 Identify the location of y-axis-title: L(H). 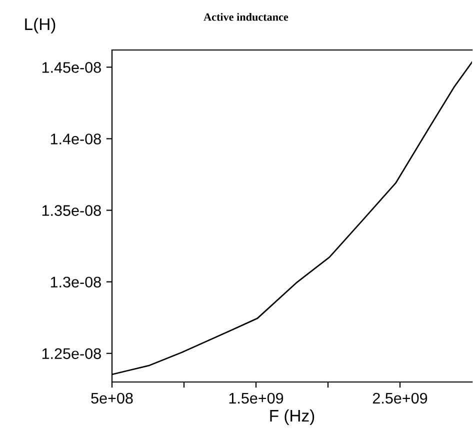
(40, 26).